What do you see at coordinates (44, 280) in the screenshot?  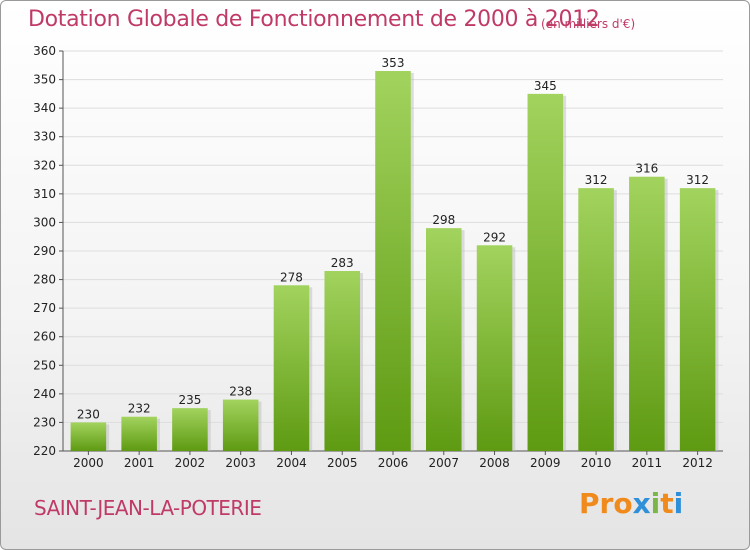 I see `y-tick-label: 280` at bounding box center [44, 280].